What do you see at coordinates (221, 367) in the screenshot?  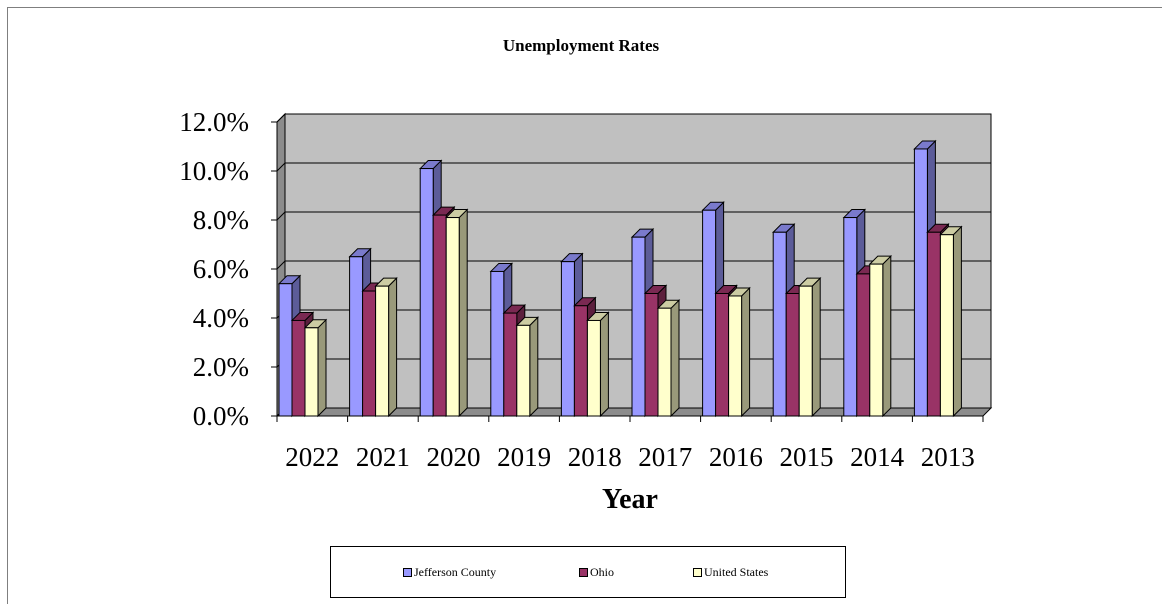 I see `y-tick-label: 2.0%` at bounding box center [221, 367].